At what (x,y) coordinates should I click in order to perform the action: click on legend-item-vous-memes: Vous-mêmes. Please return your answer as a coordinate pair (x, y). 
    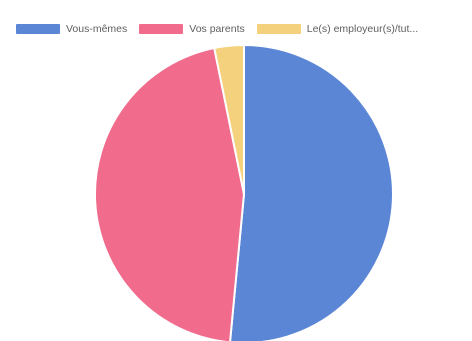
    Looking at the image, I should click on (71, 29).